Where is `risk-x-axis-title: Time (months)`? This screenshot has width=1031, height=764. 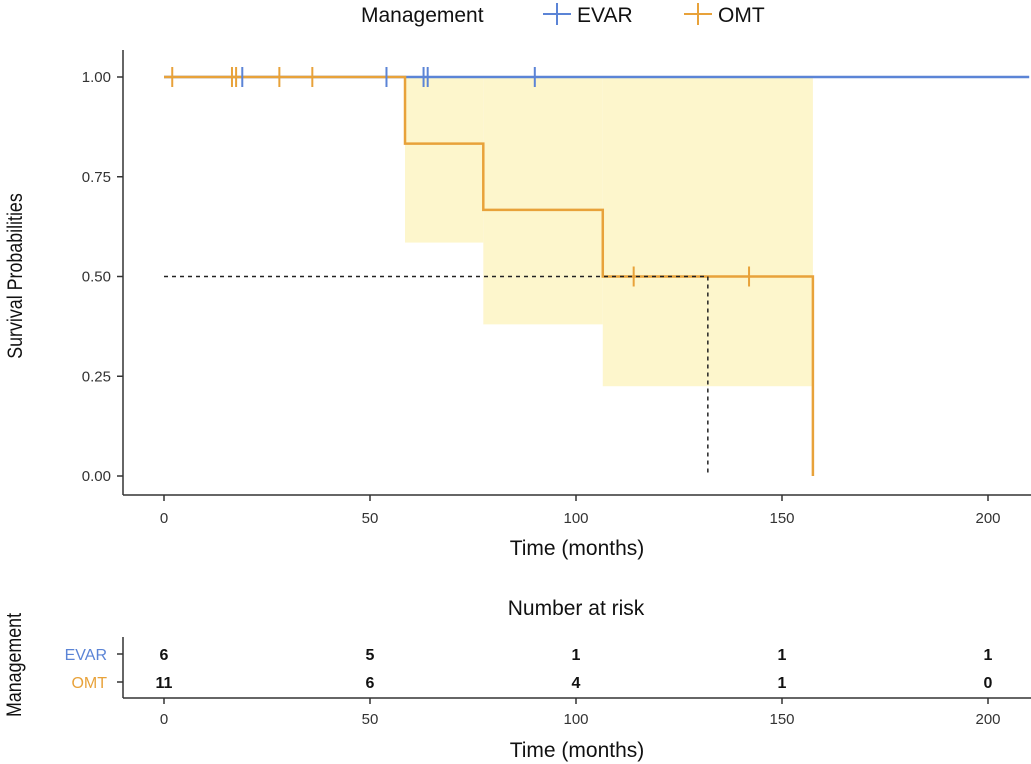
risk-x-axis-title: Time (months) is located at coordinates (577, 750).